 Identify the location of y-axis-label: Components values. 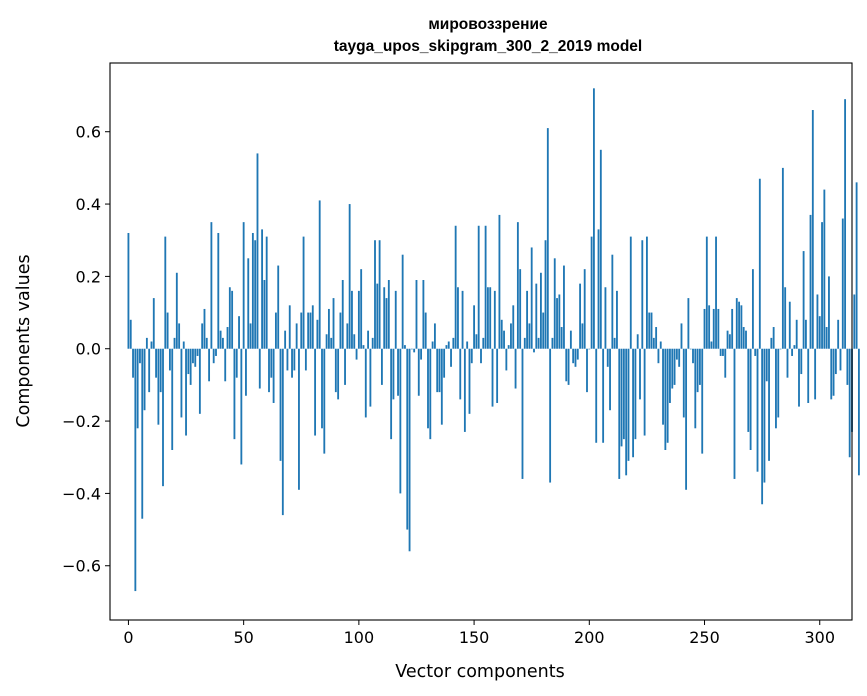
(24, 340).